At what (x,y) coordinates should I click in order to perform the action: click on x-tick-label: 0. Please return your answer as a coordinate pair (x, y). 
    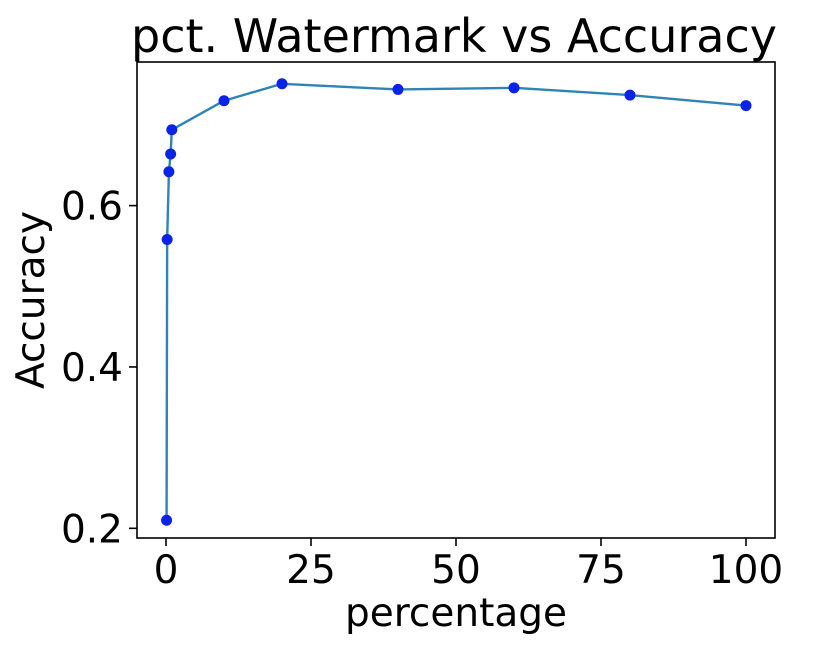
    Looking at the image, I should click on (166, 570).